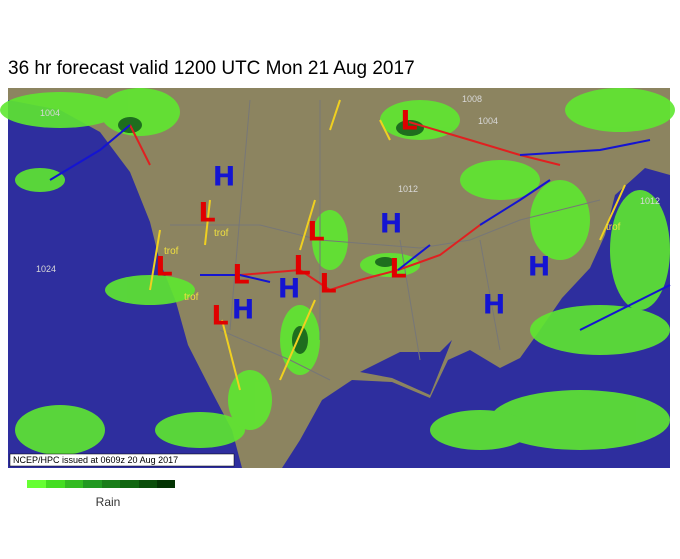  What do you see at coordinates (95, 460) in the screenshot?
I see `credit: NCEP/HPC issued at 0609z 20 Aug 2017` at bounding box center [95, 460].